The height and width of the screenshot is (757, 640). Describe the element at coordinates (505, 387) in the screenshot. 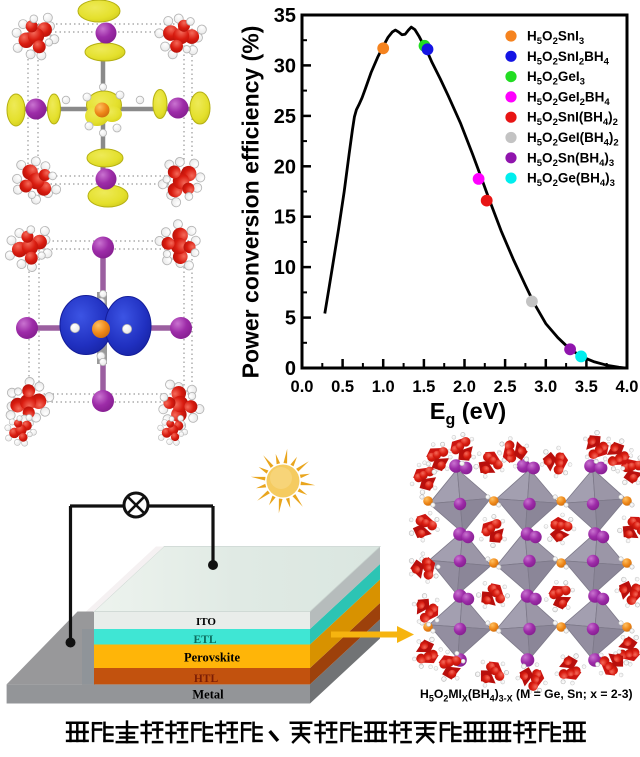

I see `svg-text: 2.5` at that location.